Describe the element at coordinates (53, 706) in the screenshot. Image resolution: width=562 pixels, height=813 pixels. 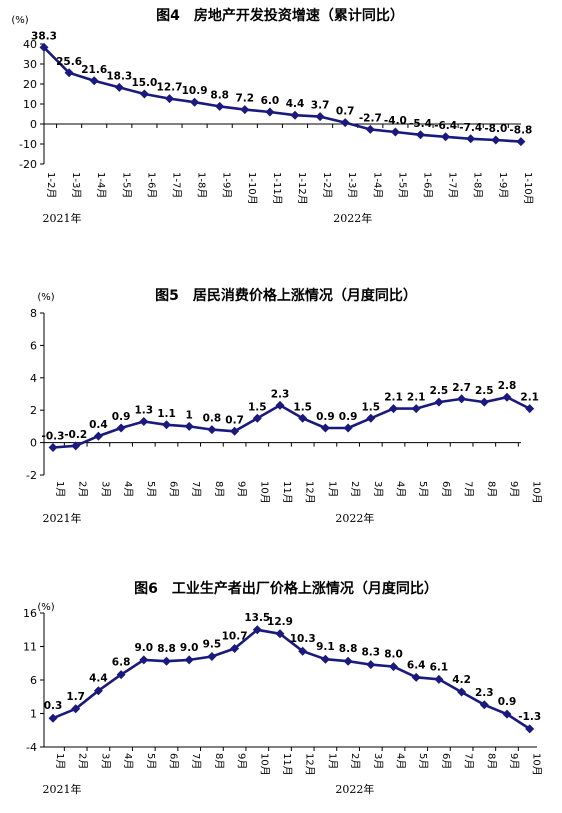
I see `data-label: 0.3` at that location.